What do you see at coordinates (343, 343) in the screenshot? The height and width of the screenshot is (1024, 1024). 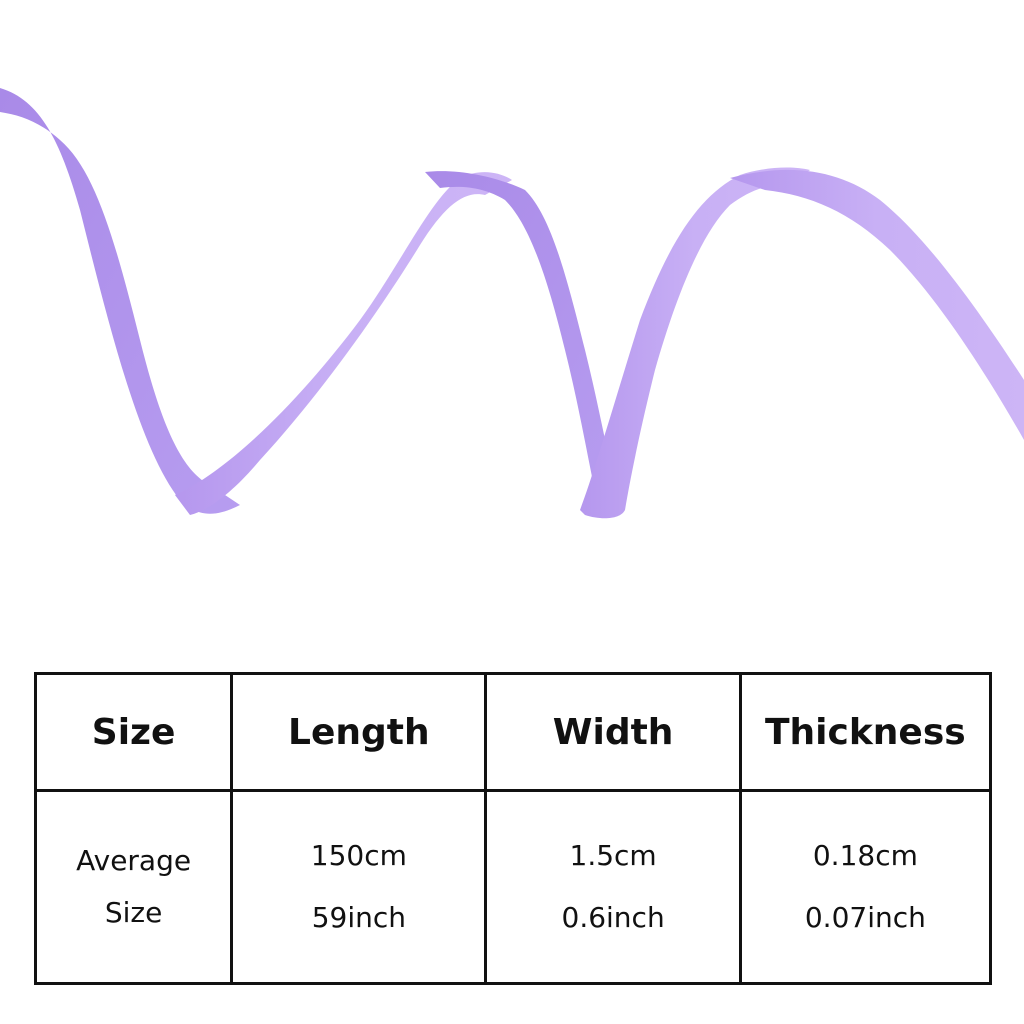 I see `ribbon-middle-rise` at bounding box center [343, 343].